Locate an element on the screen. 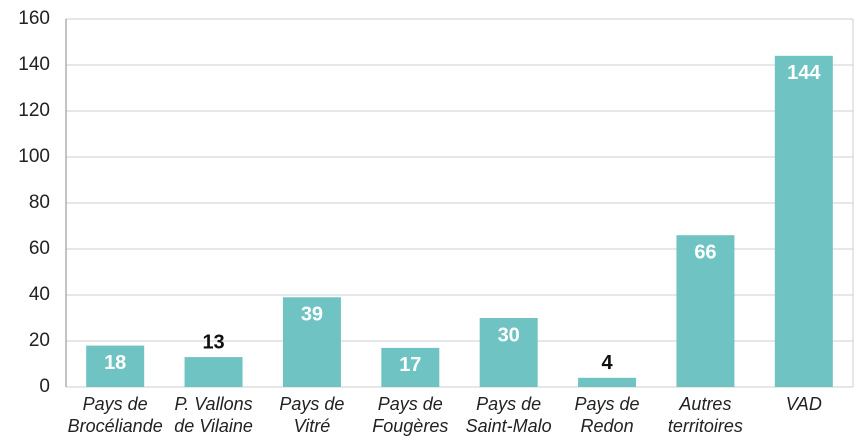 This screenshot has height=440, width=857. value-label: 66 is located at coordinates (705, 252).